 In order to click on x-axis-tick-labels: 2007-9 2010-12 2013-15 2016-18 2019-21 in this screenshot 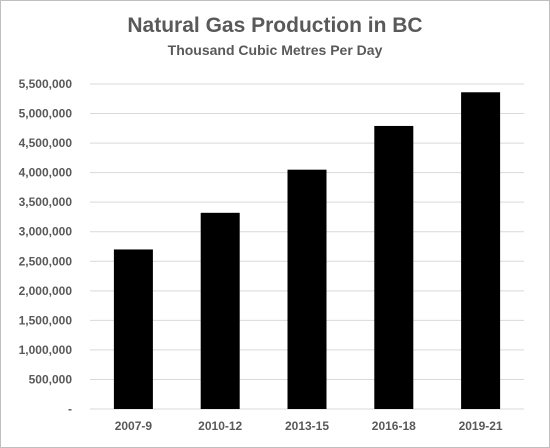, I will do `click(309, 426)`.